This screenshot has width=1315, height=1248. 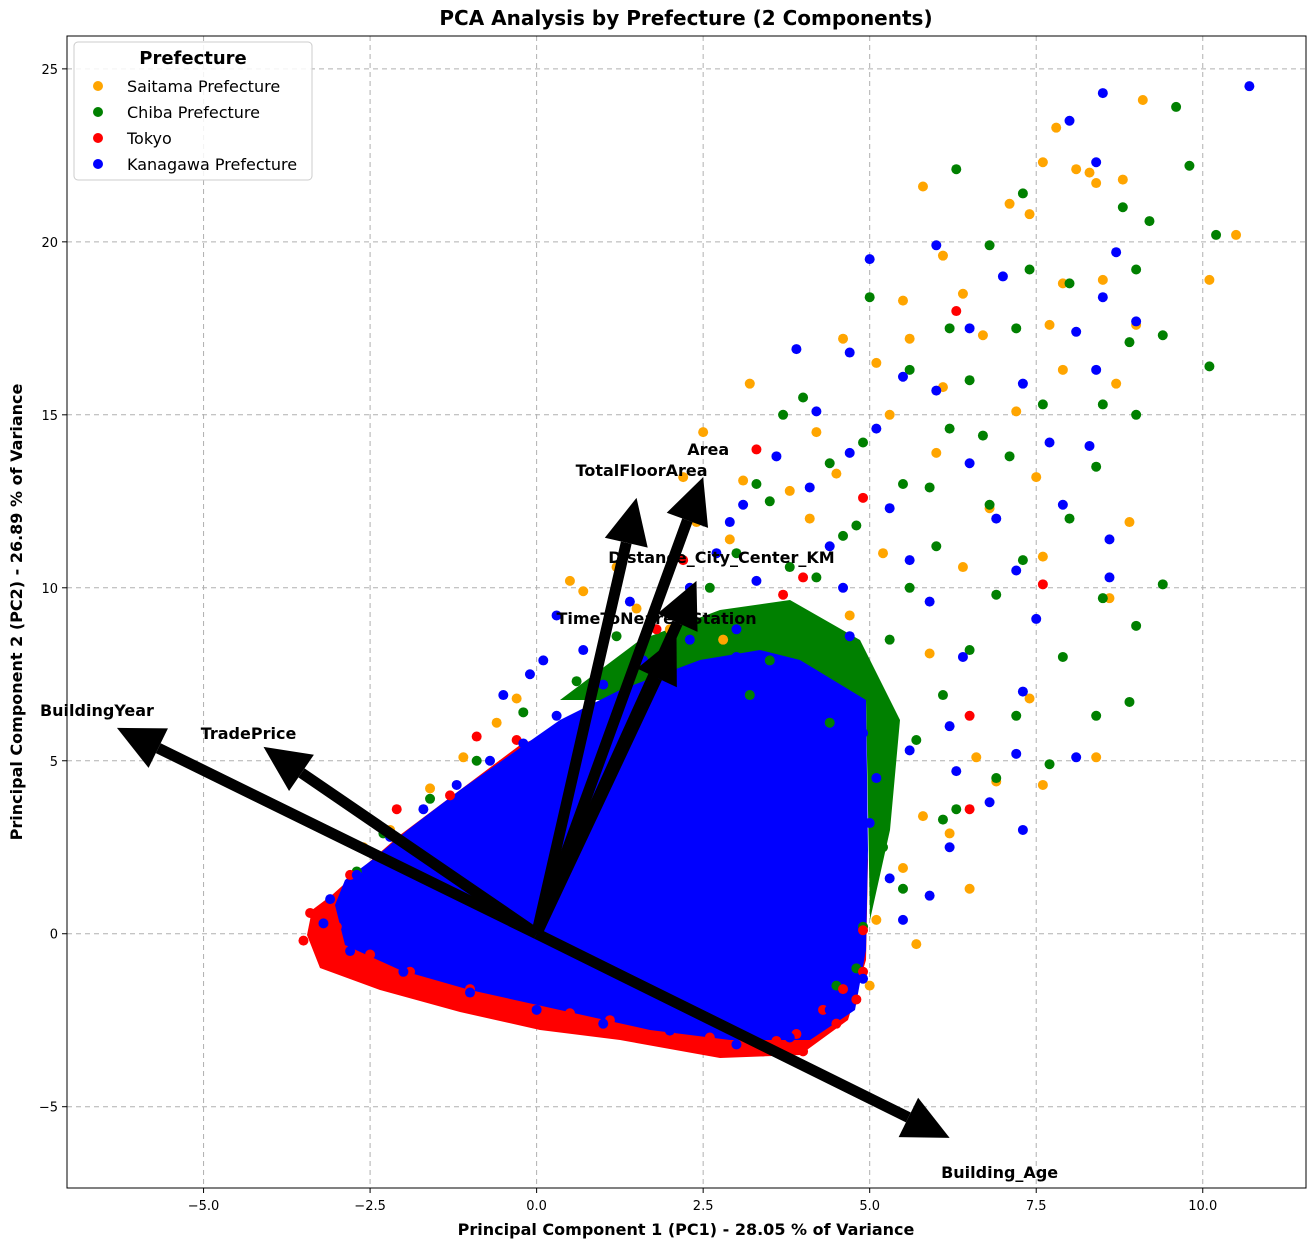 What do you see at coordinates (49, 416) in the screenshot?
I see `y-tick-label: 15` at bounding box center [49, 416].